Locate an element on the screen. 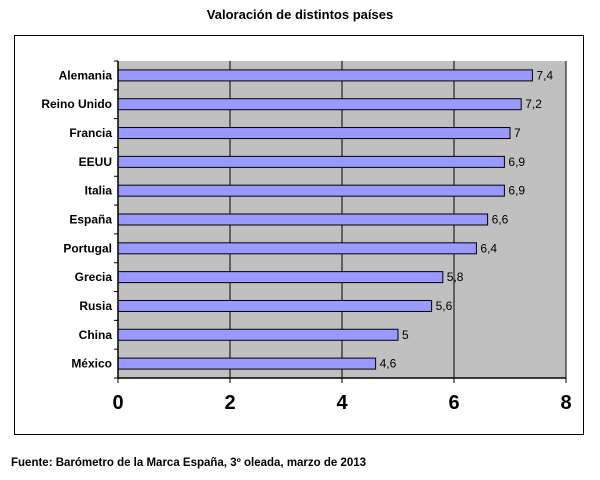 The image size is (600, 480). data-label: 6,4 is located at coordinates (488, 248).